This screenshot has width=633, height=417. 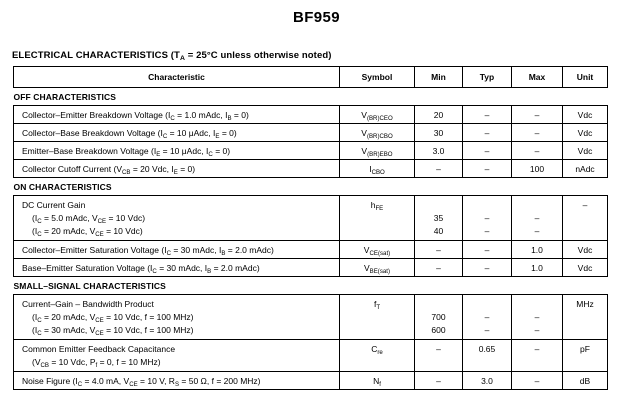 I want to click on section-header-row: SMALL–SIGNAL CHARACTERISTICS, so click(x=311, y=286).